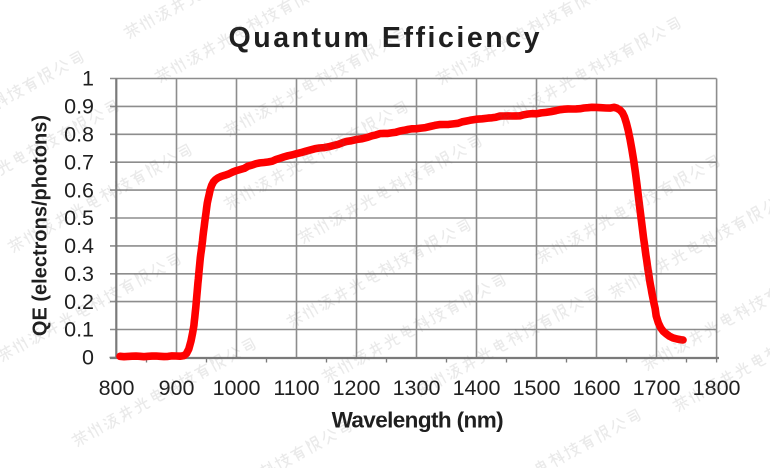 Image resolution: width=770 pixels, height=468 pixels. Describe the element at coordinates (79, 107) in the screenshot. I see `svg-text: 0.9` at that location.